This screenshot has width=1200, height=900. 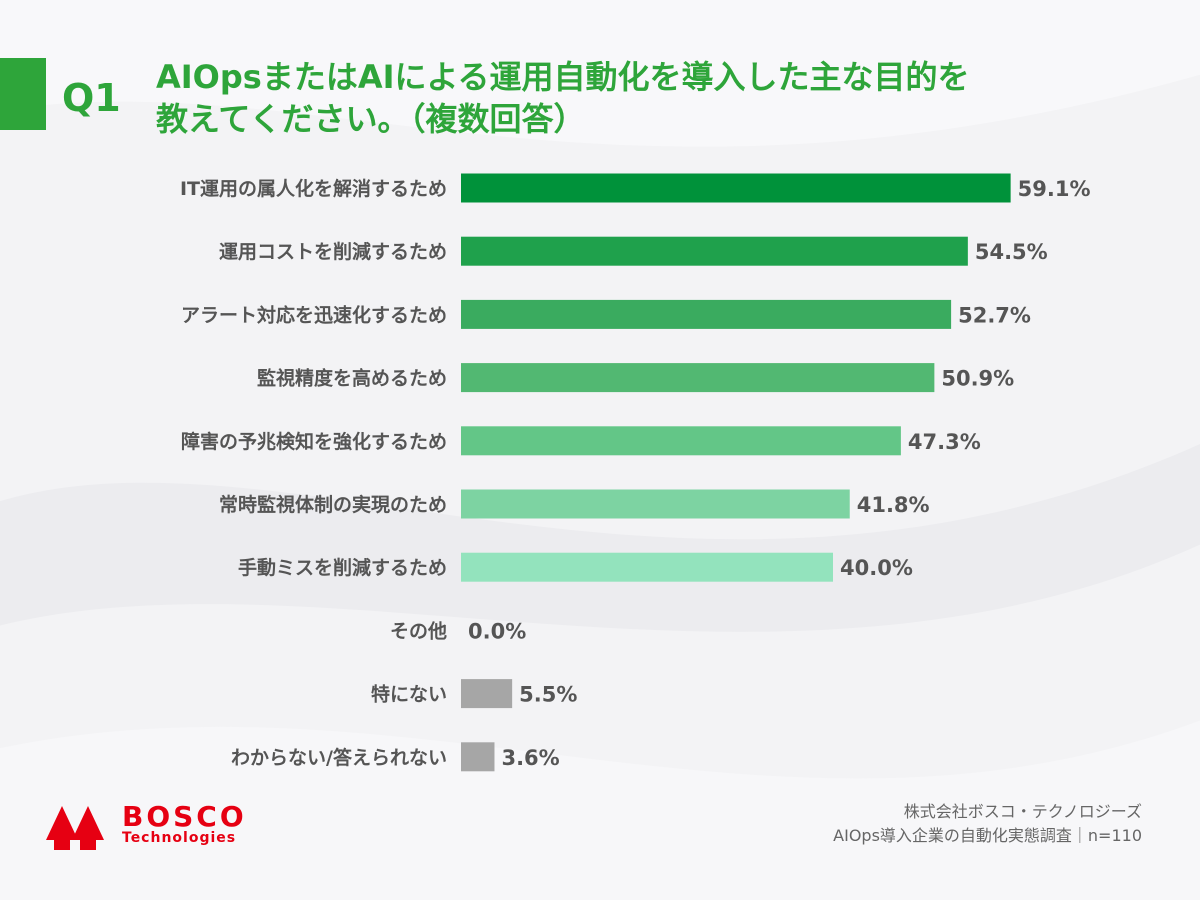 I want to click on bosco-logo-icon, so click(x=75, y=828).